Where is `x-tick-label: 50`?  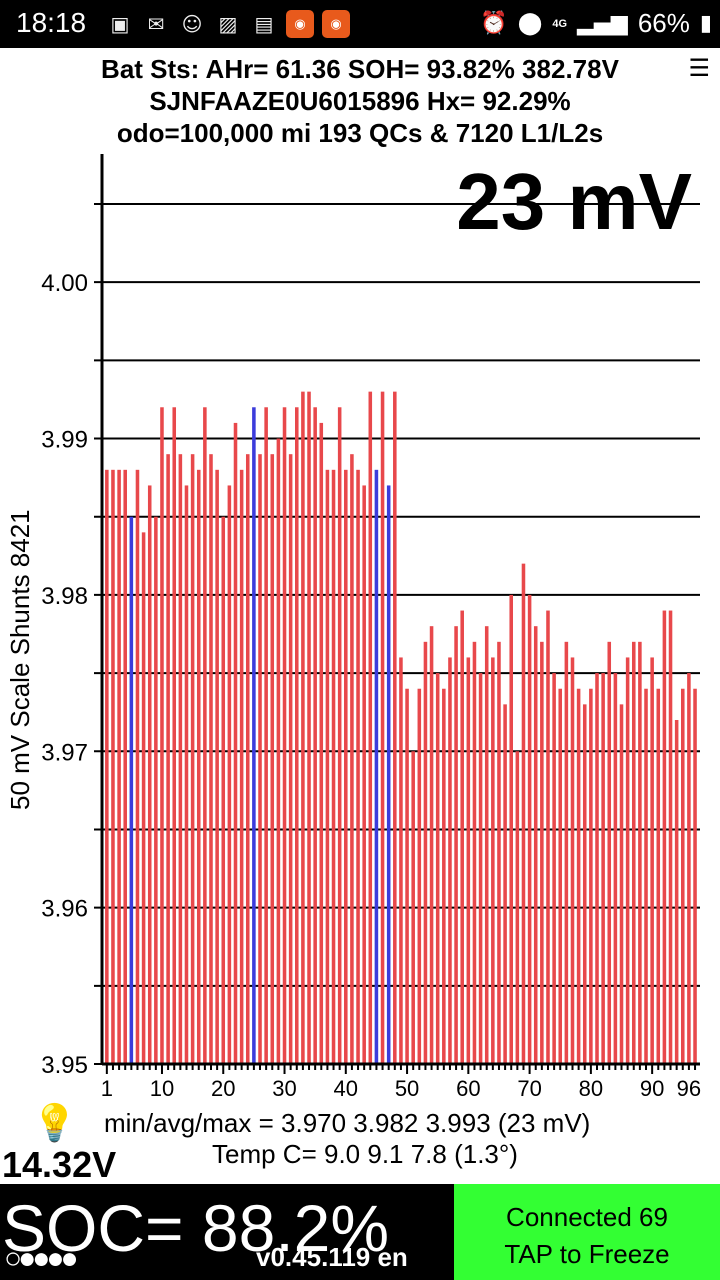 x-tick-label: 50 is located at coordinates (407, 1088).